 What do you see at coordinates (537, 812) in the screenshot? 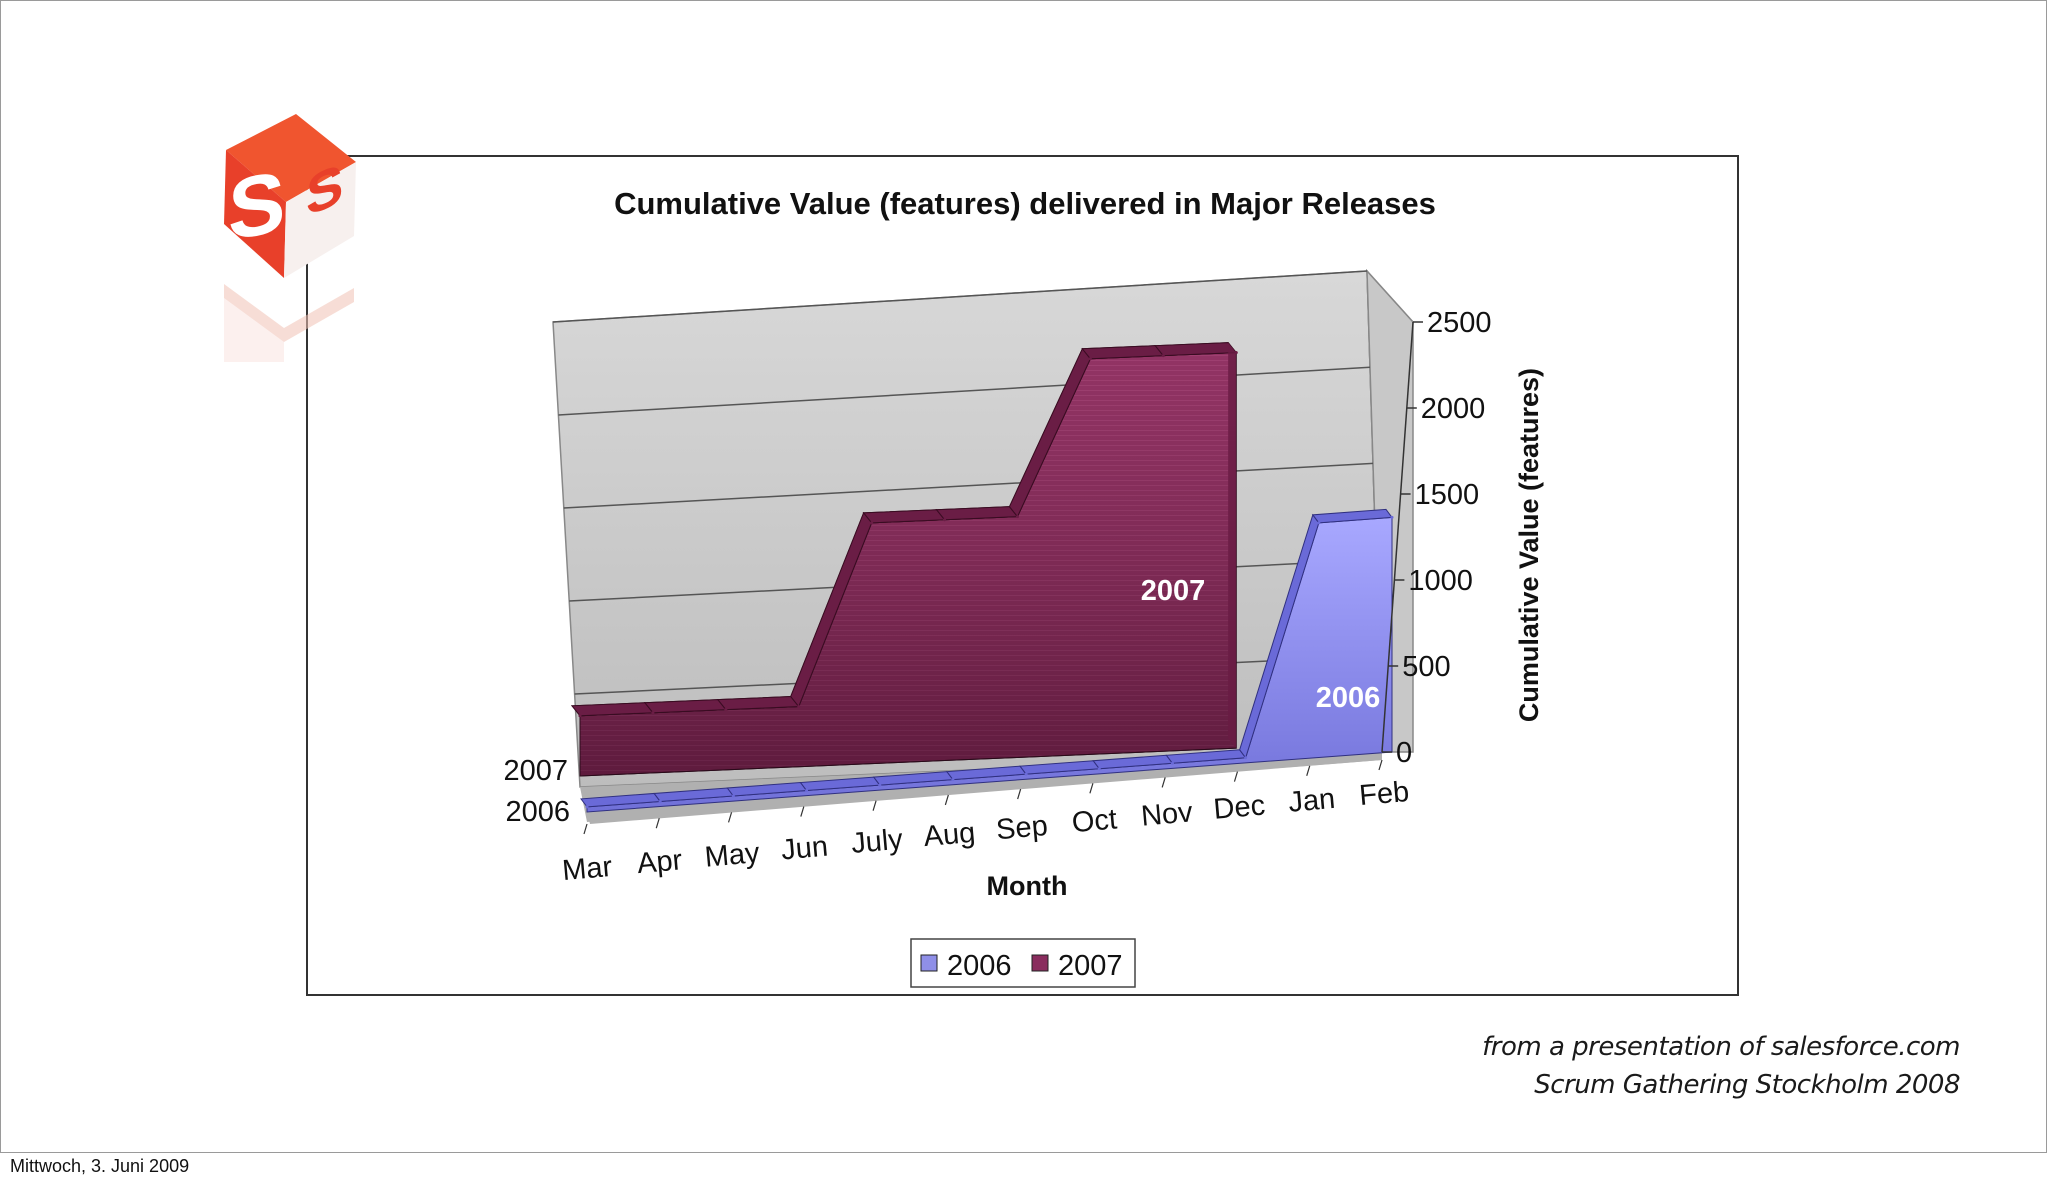
I see `depth-label-2006: 2006` at bounding box center [537, 812].